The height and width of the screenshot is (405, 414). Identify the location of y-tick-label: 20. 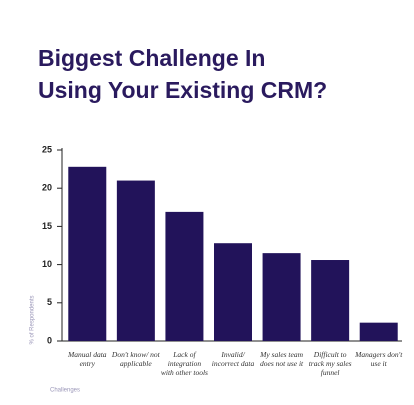
(47, 188).